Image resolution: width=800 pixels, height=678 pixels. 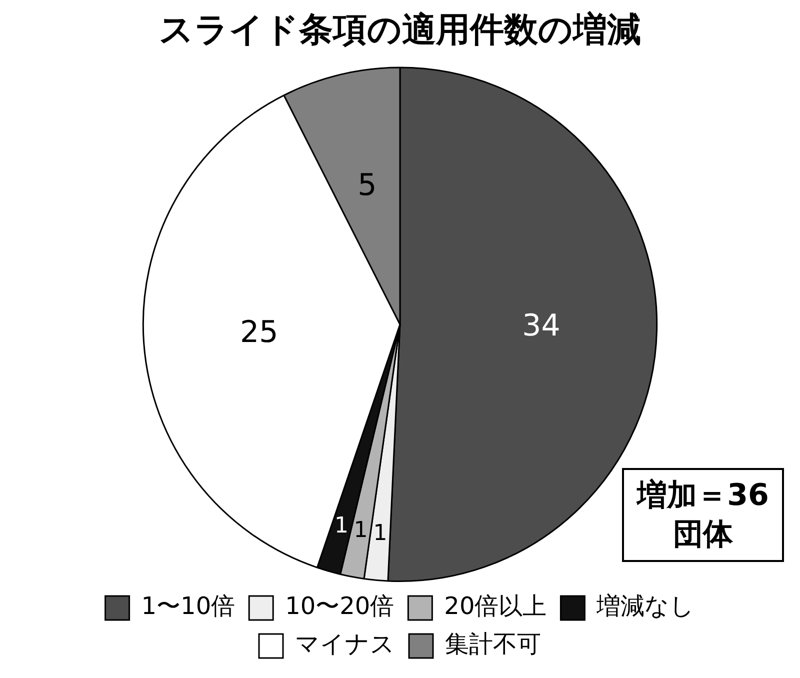 What do you see at coordinates (703, 515) in the screenshot?
I see `text: 増加＝36団体` at bounding box center [703, 515].